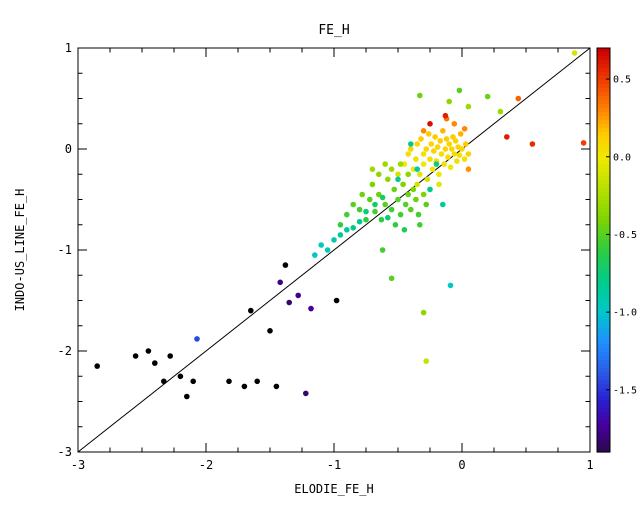 The height and width of the screenshot is (512, 640). Describe the element at coordinates (589, 465) in the screenshot. I see `x-tick-label: 1` at that location.